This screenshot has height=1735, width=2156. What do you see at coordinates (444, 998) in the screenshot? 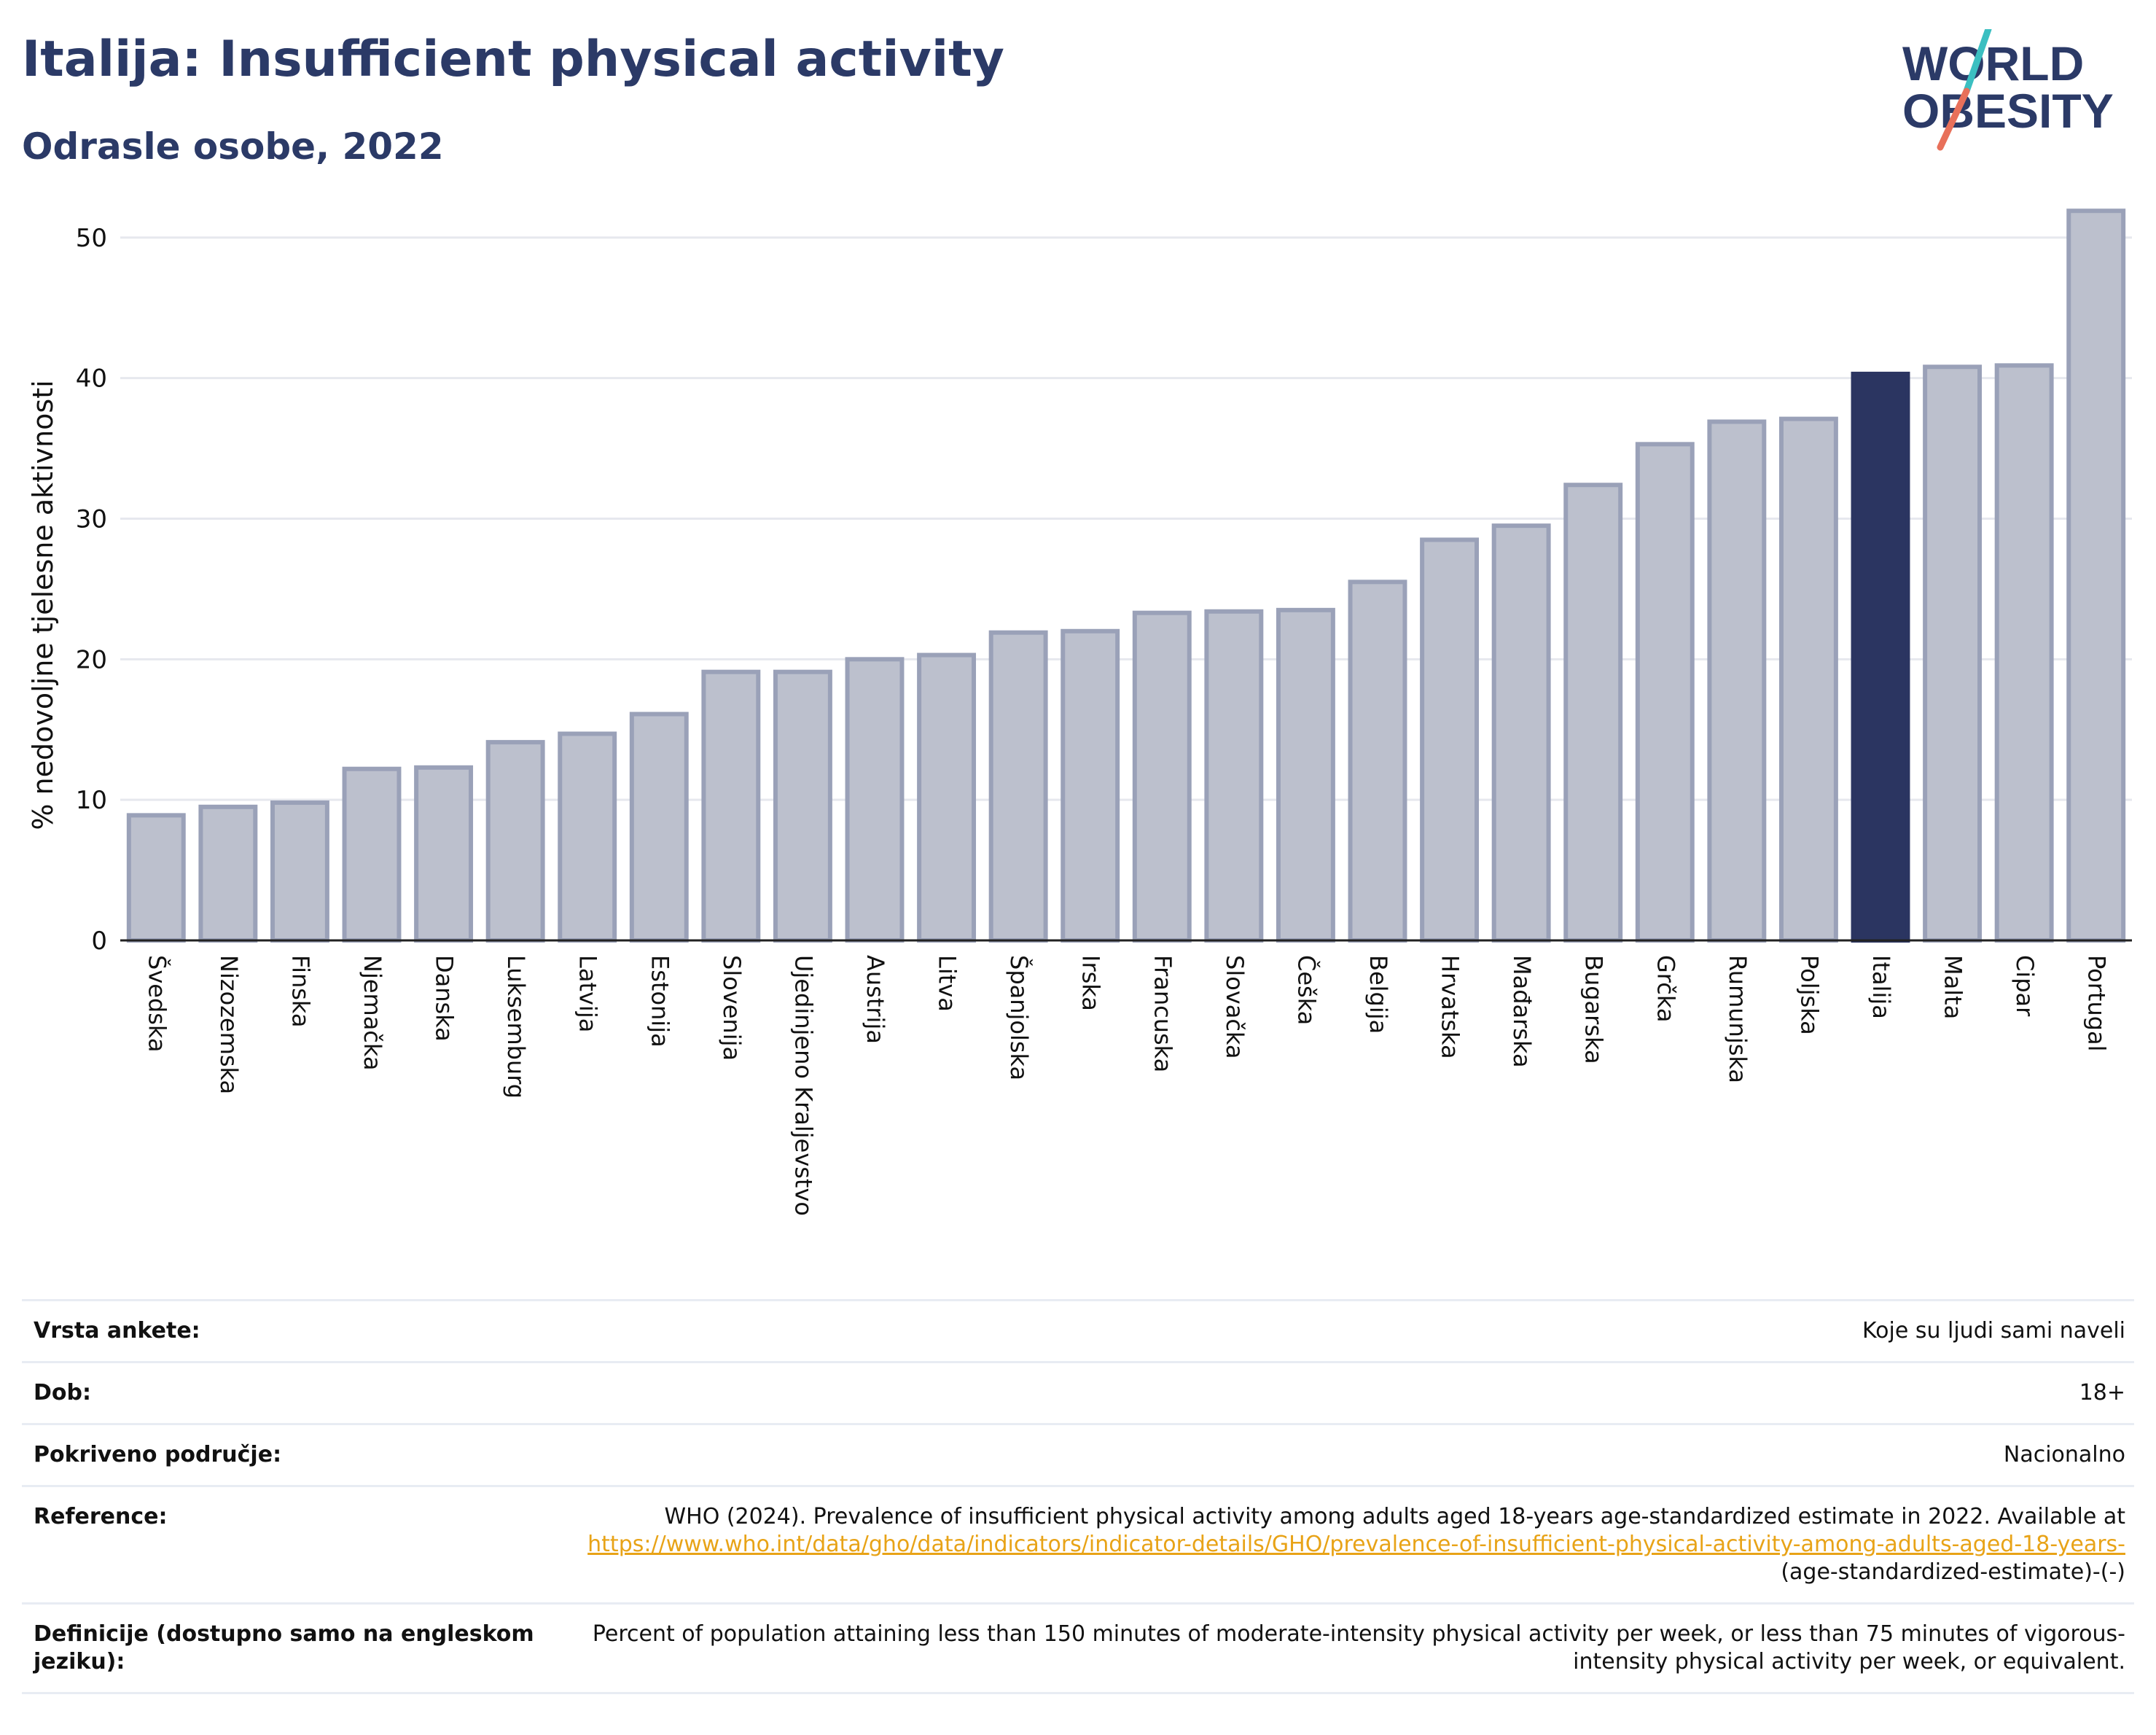
I see `x-tick-label: Danska` at bounding box center [444, 998].